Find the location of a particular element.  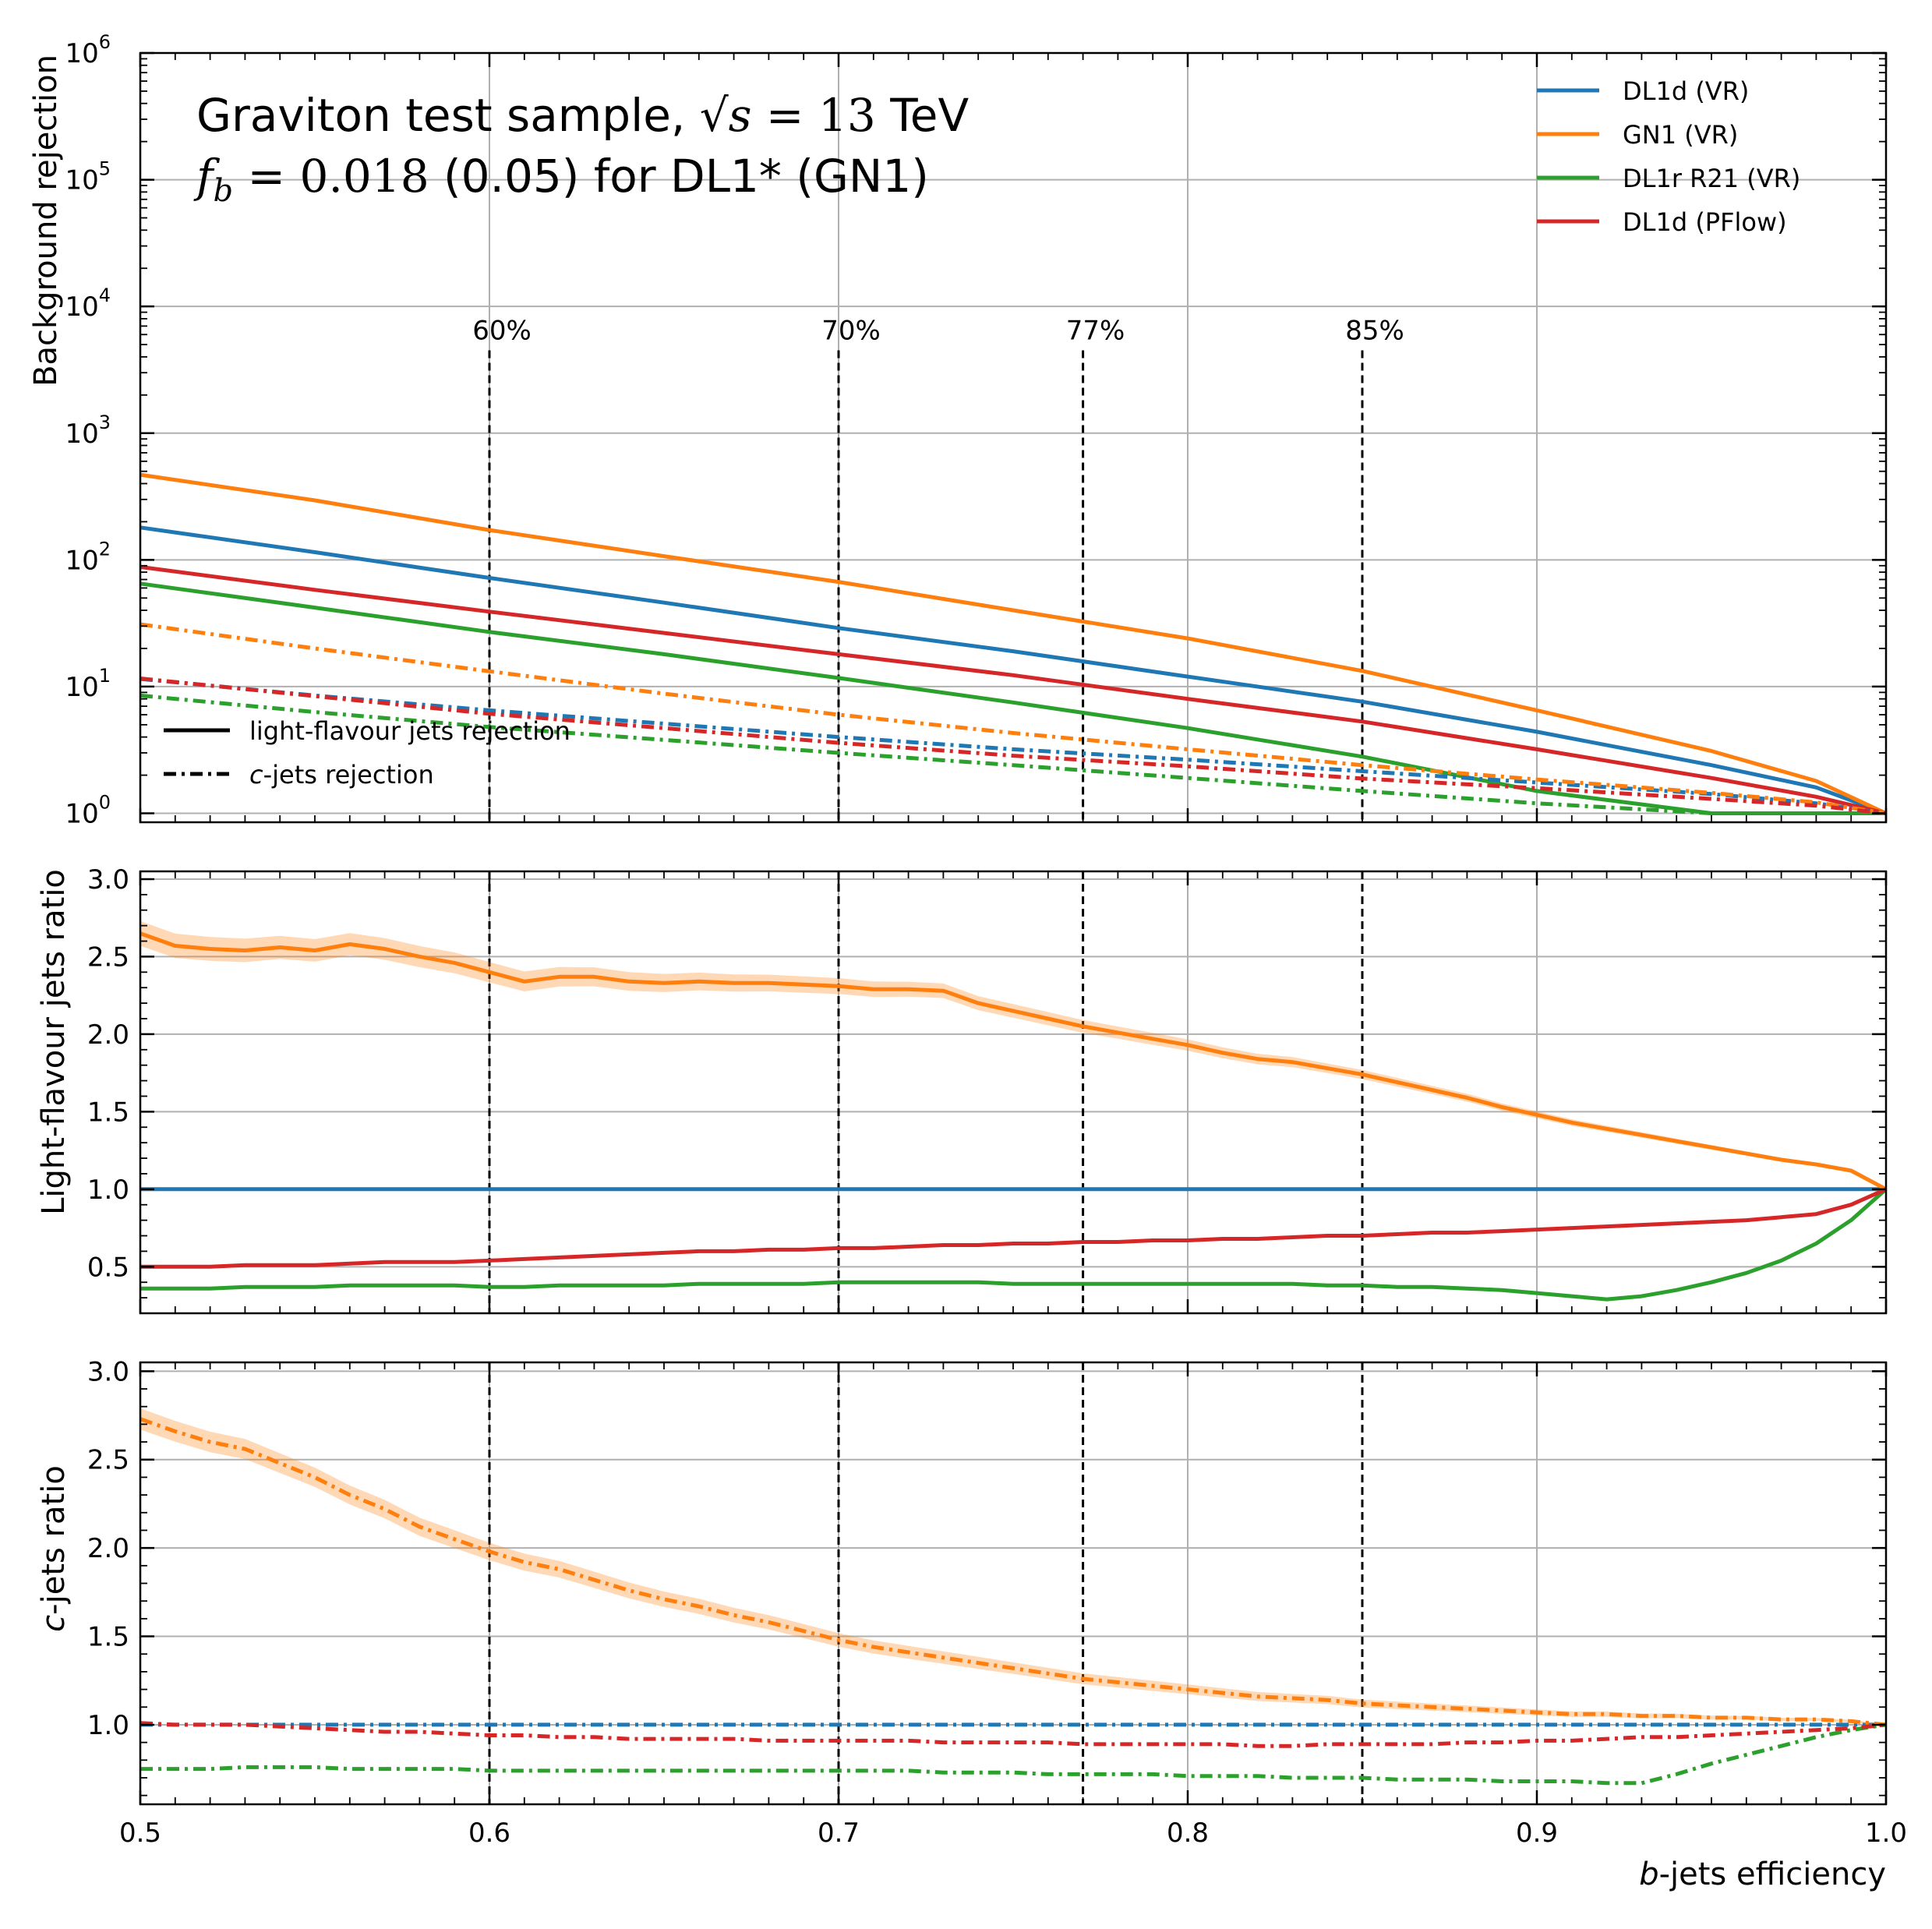

legend-item-dl1r-r21-vr: DL1r R21 (VR) is located at coordinates (1669, 178).